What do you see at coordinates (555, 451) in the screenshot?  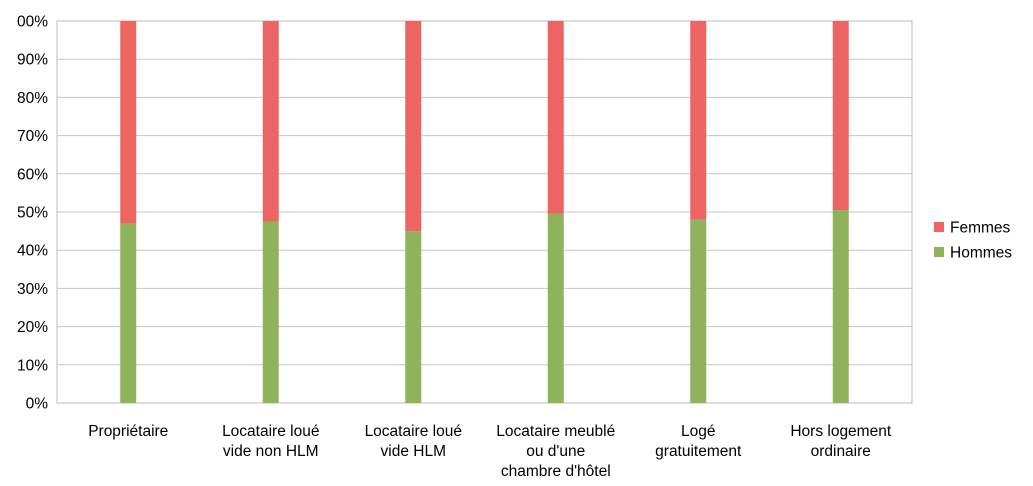 I see `x-tick-label: ou d'une` at bounding box center [555, 451].